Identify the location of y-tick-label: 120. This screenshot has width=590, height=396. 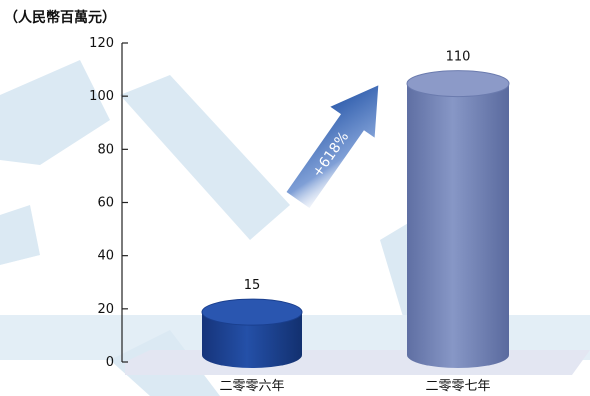
(101, 43).